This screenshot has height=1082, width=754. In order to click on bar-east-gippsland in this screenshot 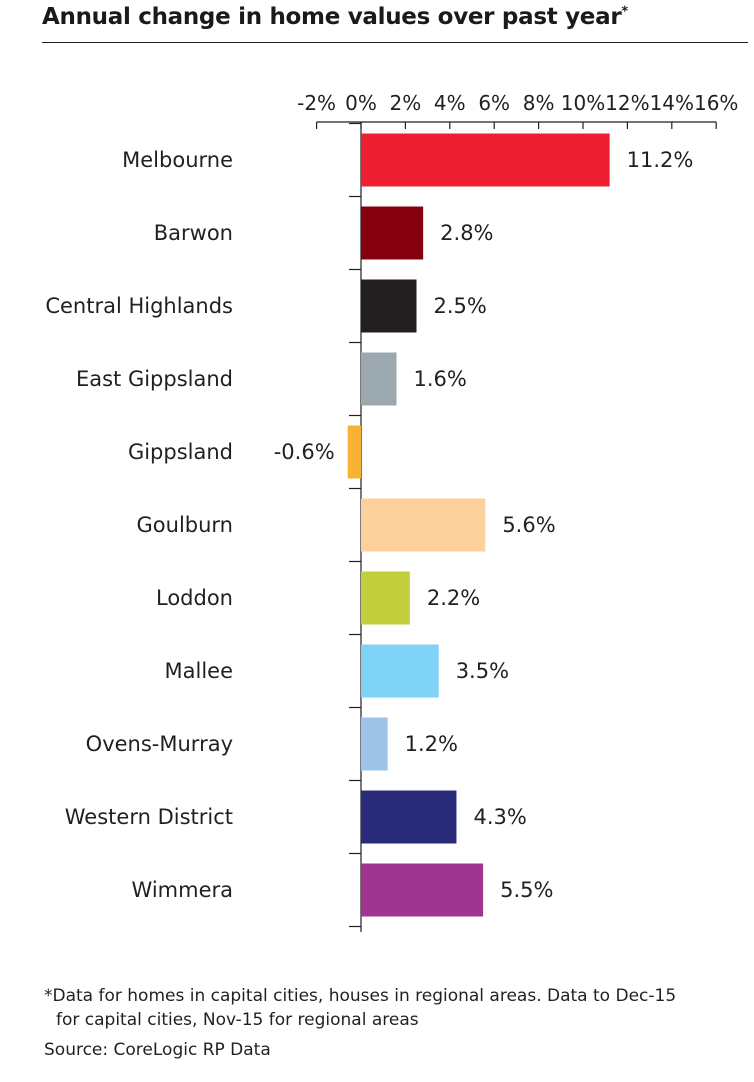, I will do `click(379, 379)`.